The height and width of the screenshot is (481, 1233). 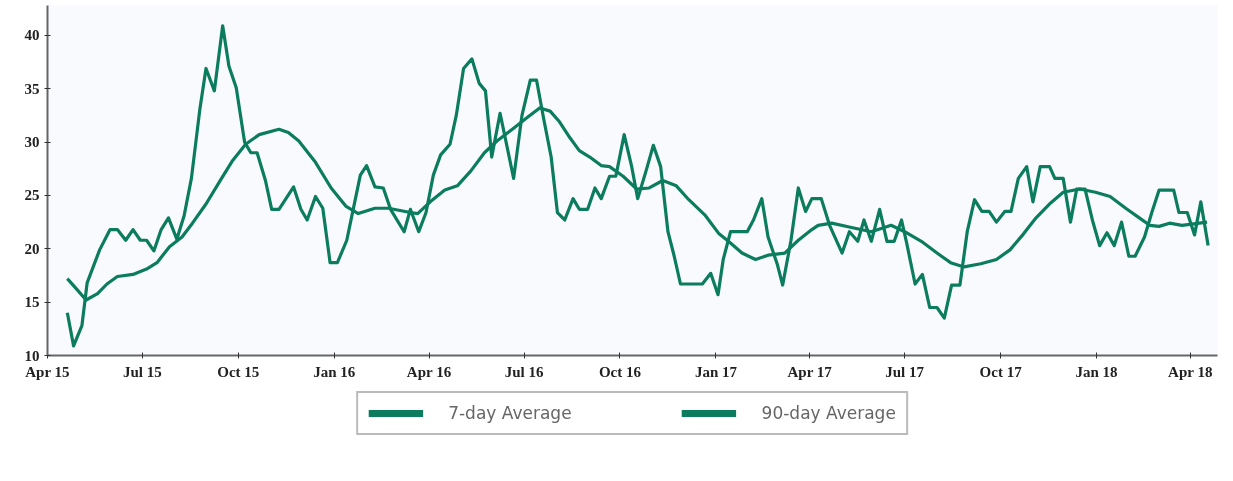 I want to click on x-tick-label: Jan 16, so click(x=334, y=371).